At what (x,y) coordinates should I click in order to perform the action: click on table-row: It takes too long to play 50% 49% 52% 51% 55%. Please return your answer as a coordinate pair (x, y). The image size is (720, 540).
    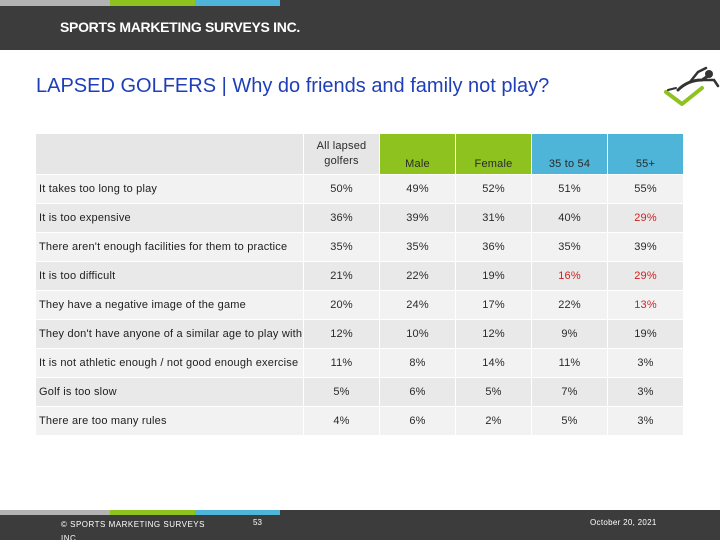
    Looking at the image, I should click on (359, 189).